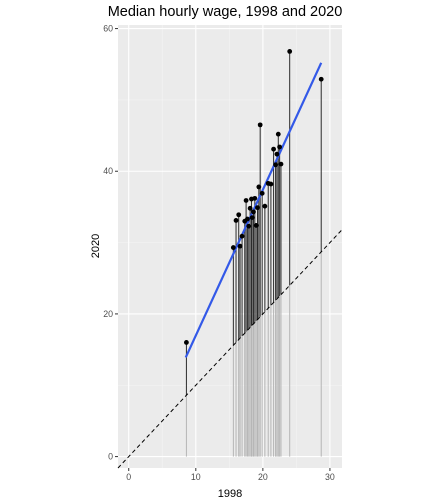 The height and width of the screenshot is (504, 432). What do you see at coordinates (96, 246) in the screenshot?
I see `y-axis-title: 2020` at bounding box center [96, 246].